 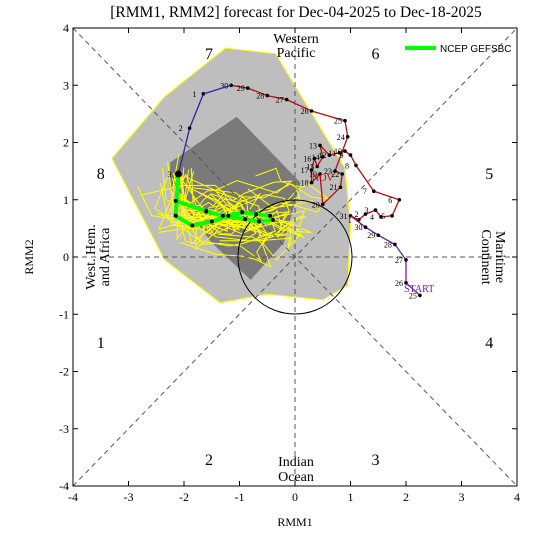 What do you see at coordinates (184, 497) in the screenshot?
I see `x-tick-label: -2` at bounding box center [184, 497].